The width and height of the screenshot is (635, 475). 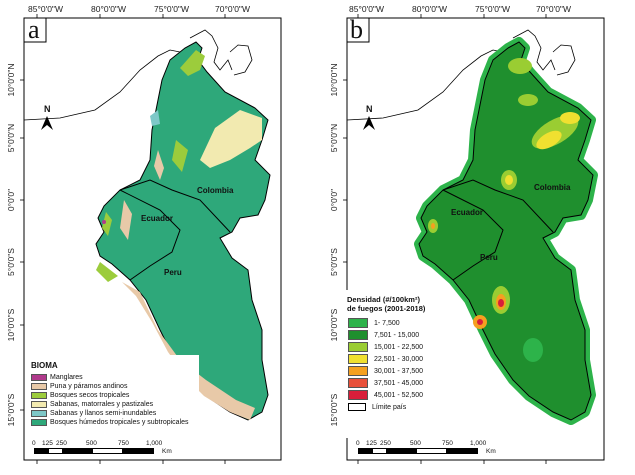 I want to click on legend-item-boundary: Límite país, so click(x=401, y=407).